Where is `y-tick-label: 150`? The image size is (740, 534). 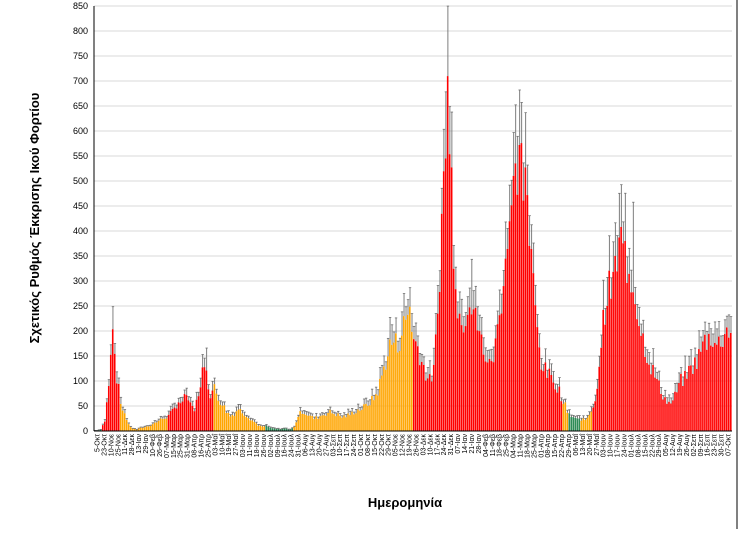
y-tick-label: 150 is located at coordinates (80, 356).